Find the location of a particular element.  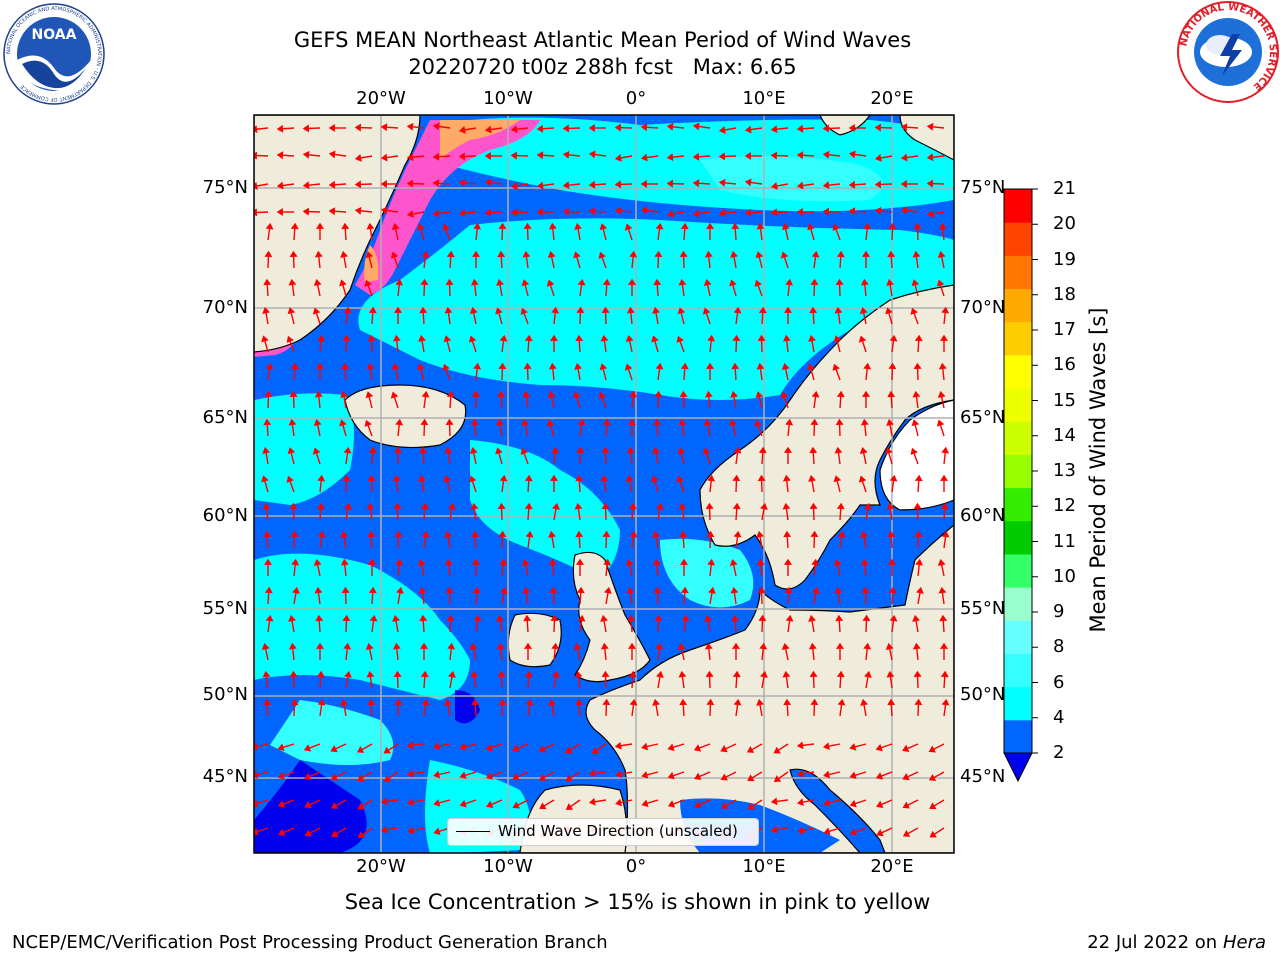

lon-label: 10°W is located at coordinates (508, 98).